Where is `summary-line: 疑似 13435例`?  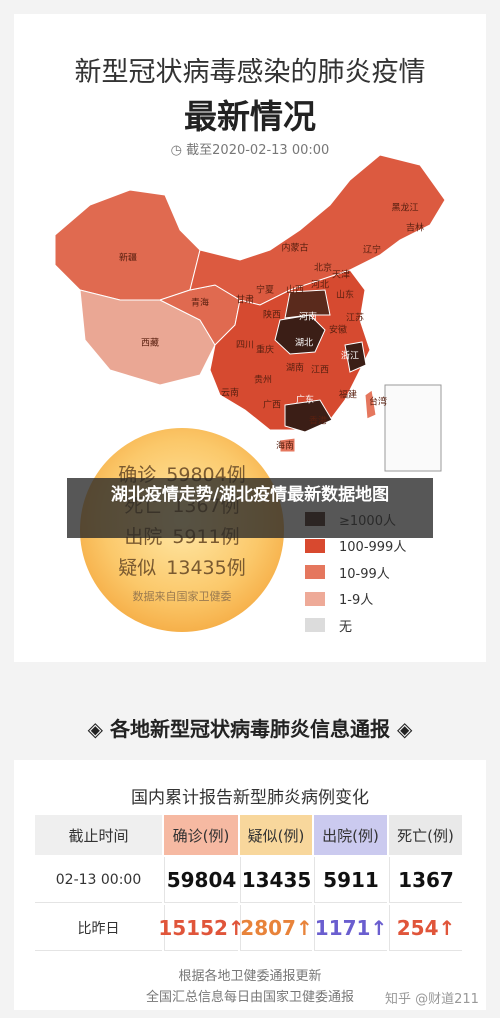
summary-line: 疑似 13435例 is located at coordinates (182, 568).